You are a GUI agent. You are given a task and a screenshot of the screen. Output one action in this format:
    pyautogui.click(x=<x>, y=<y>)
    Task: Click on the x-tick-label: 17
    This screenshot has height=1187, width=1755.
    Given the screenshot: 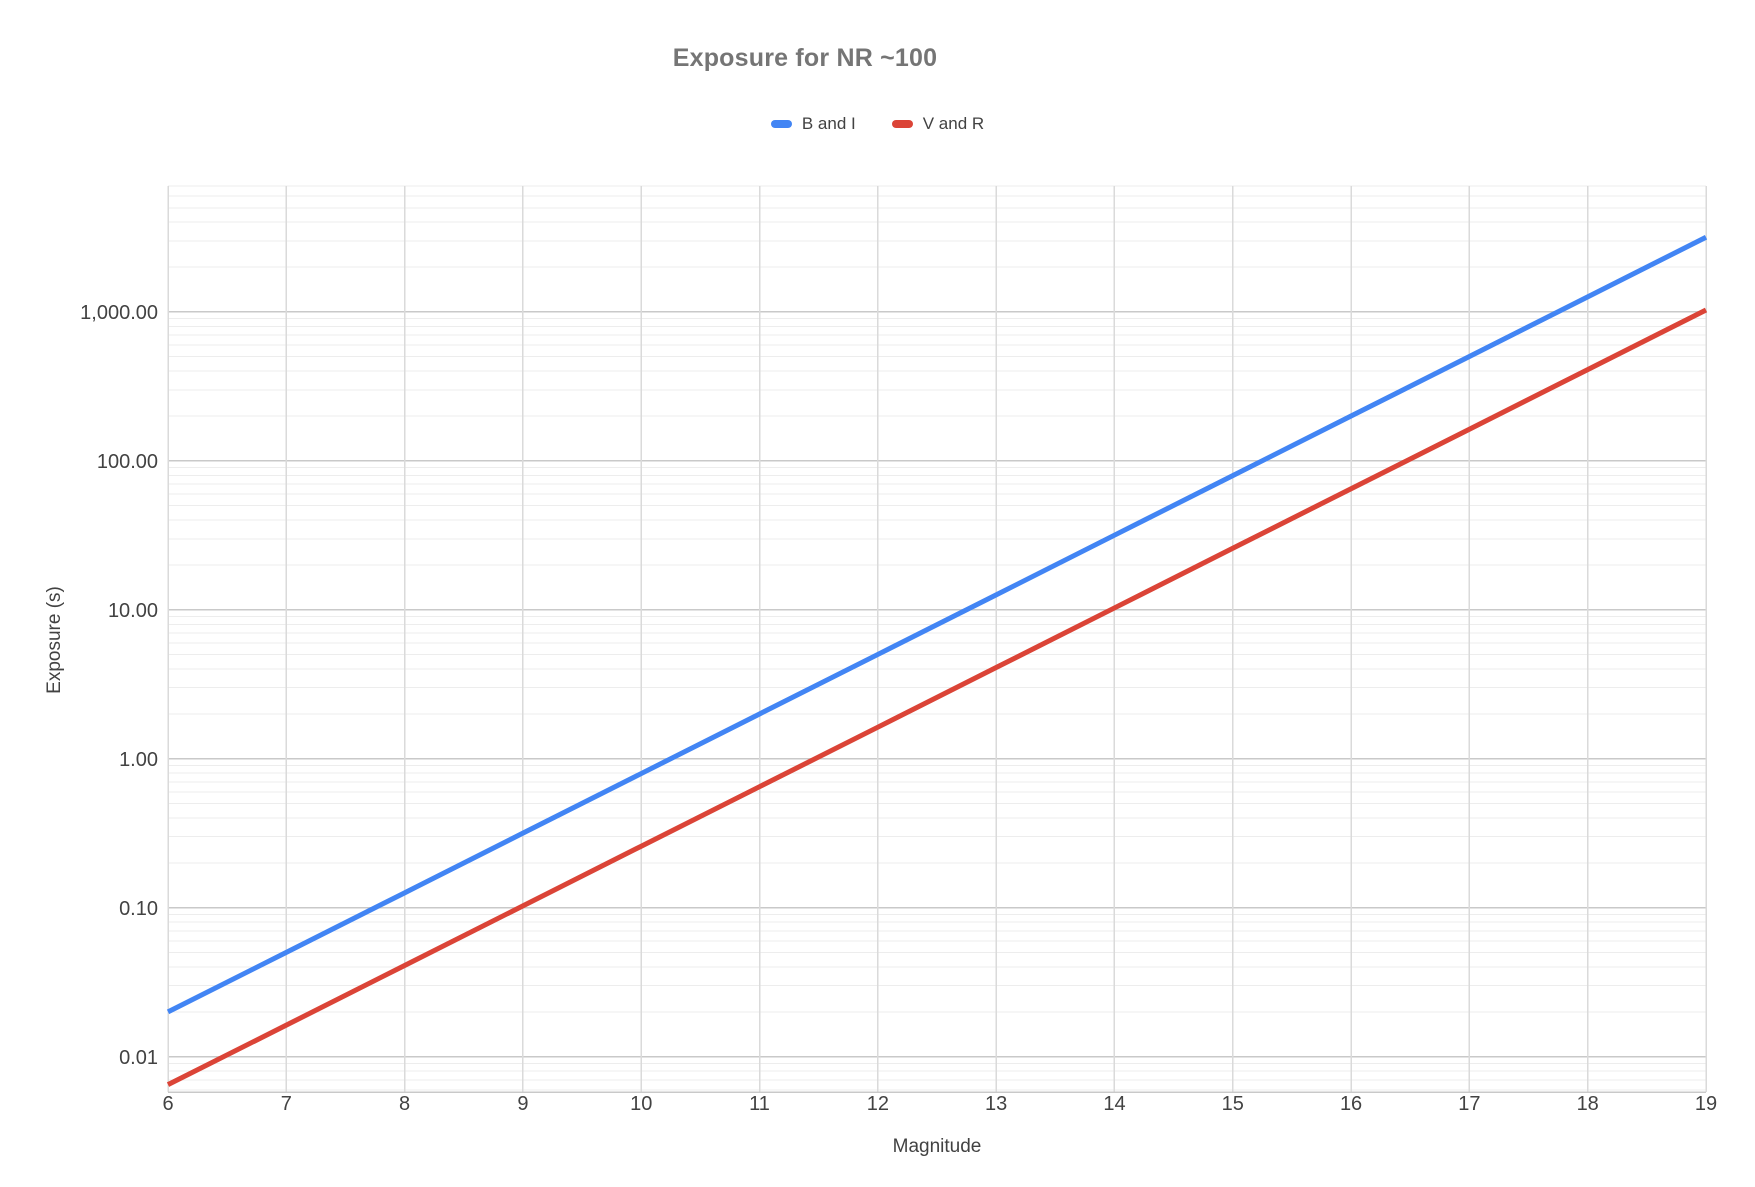 What is the action you would take?
    pyautogui.click(x=1469, y=1104)
    